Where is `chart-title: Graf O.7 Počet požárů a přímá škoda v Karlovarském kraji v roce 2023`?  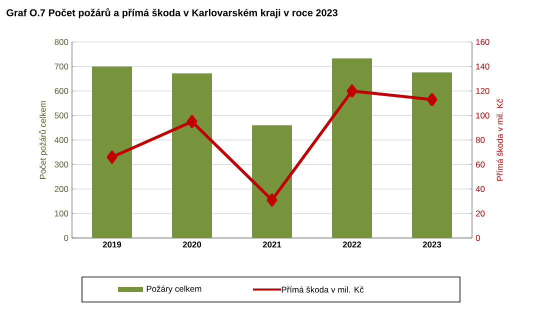
chart-title: Graf O.7 Počet požárů a přímá škoda v Karlovarském kraji v roce 2023 is located at coordinates (172, 13).